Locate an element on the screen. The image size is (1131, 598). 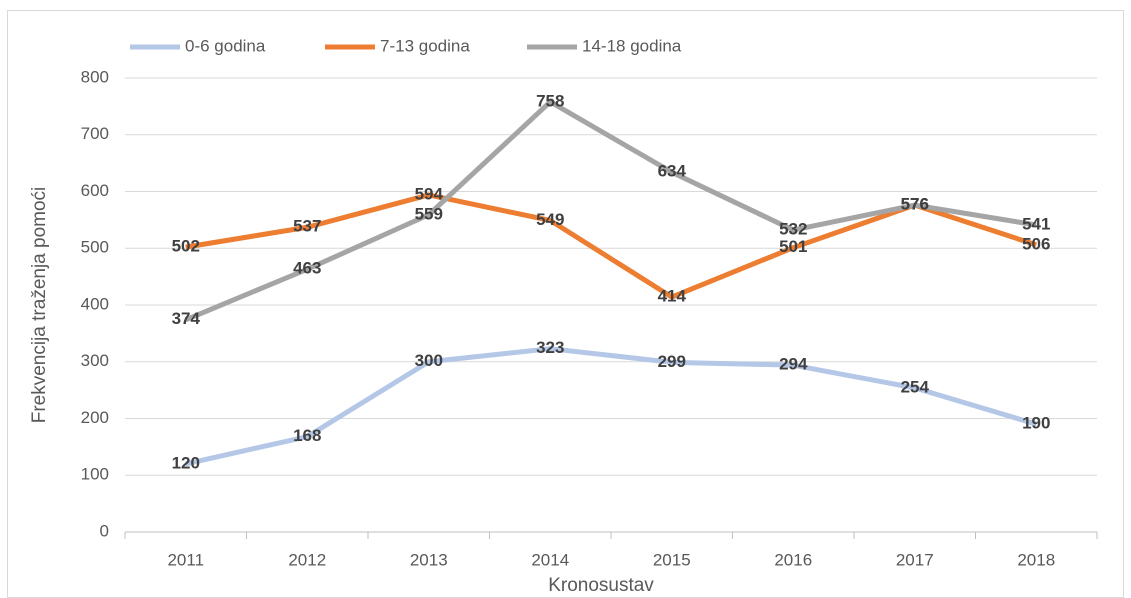
data-label: 532 is located at coordinates (793, 229).